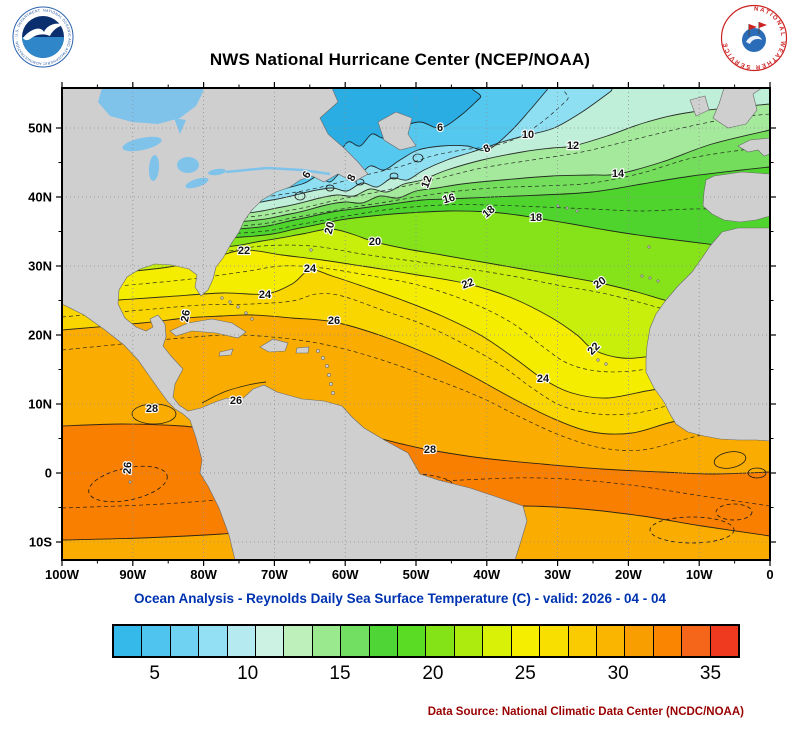  Describe the element at coordinates (736, 197) in the screenshot. I see `iberian-peninsula` at that location.